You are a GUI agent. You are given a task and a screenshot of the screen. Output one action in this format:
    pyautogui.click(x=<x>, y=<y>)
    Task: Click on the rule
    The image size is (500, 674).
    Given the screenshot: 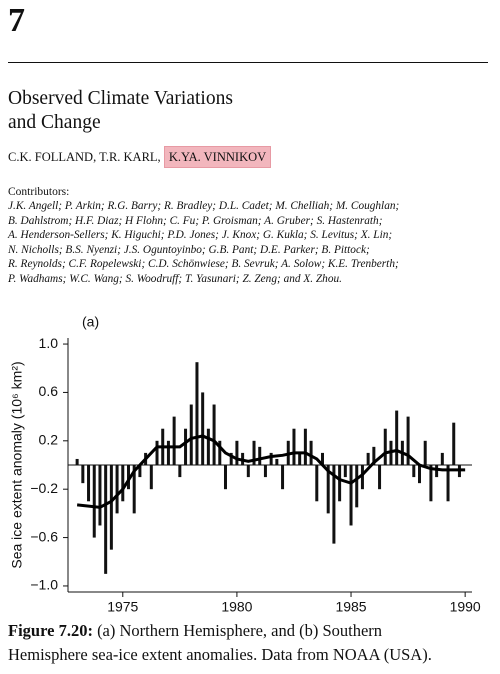 What is the action you would take?
    pyautogui.click(x=248, y=62)
    